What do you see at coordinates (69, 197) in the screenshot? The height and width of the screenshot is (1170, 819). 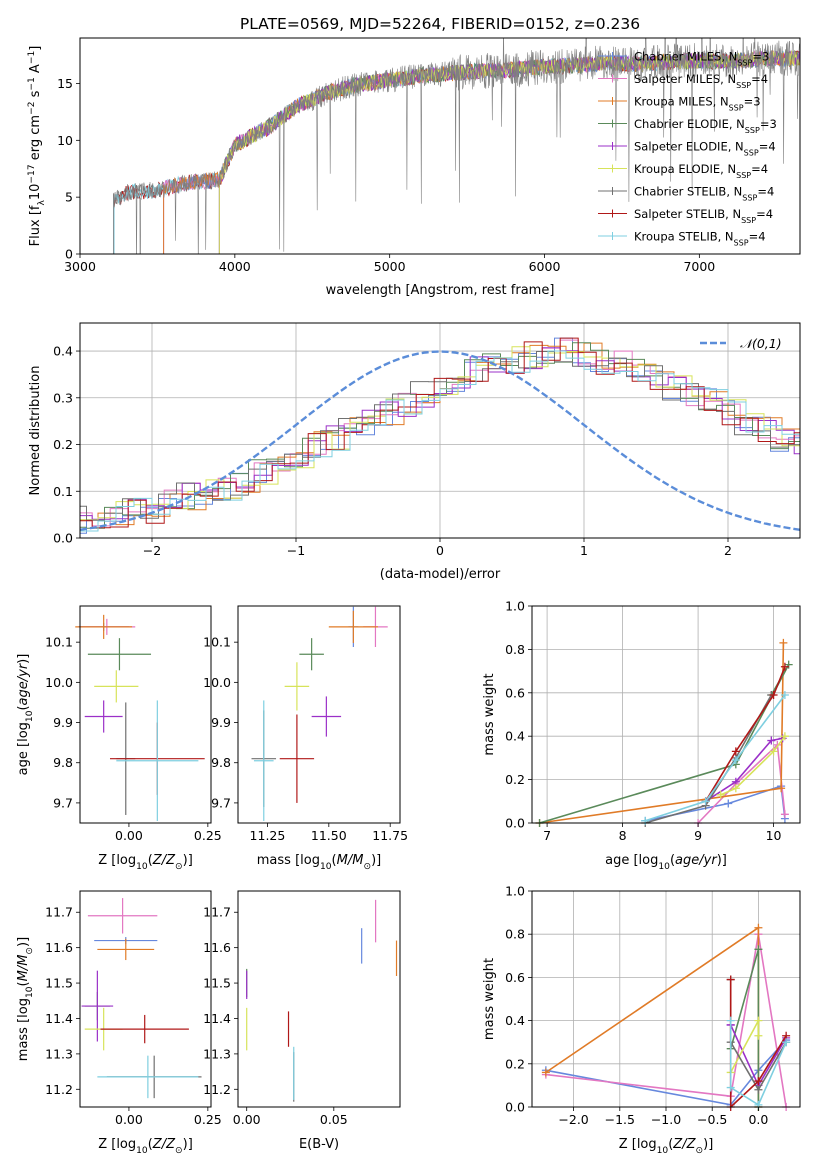 I see `y-tick-label: 5` at bounding box center [69, 197].